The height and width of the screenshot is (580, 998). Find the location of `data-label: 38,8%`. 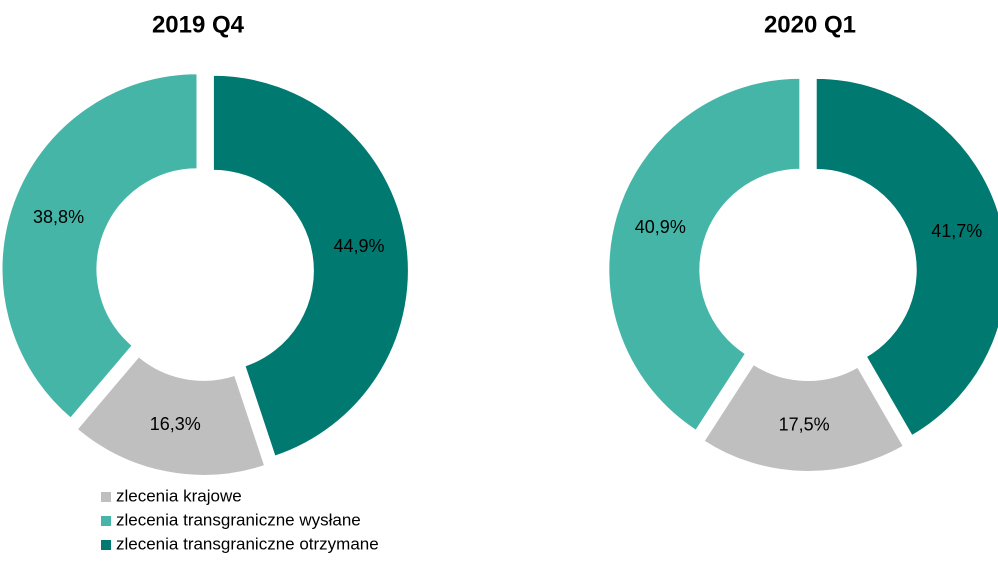

data-label: 38,8% is located at coordinates (58, 217).